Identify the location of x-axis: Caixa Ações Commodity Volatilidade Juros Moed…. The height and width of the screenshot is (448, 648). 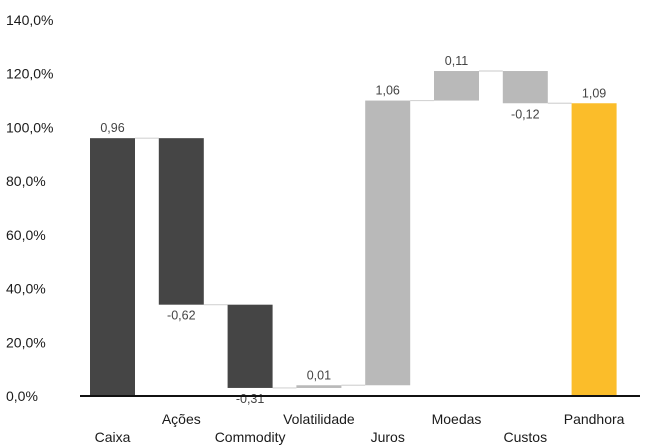
(360, 420).